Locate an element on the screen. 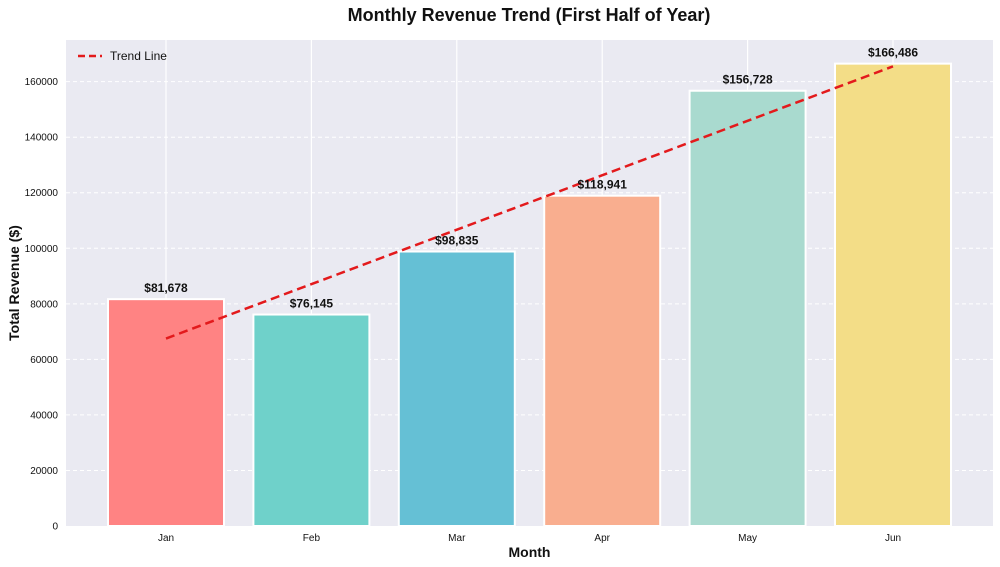  bar-mar is located at coordinates (456, 388).